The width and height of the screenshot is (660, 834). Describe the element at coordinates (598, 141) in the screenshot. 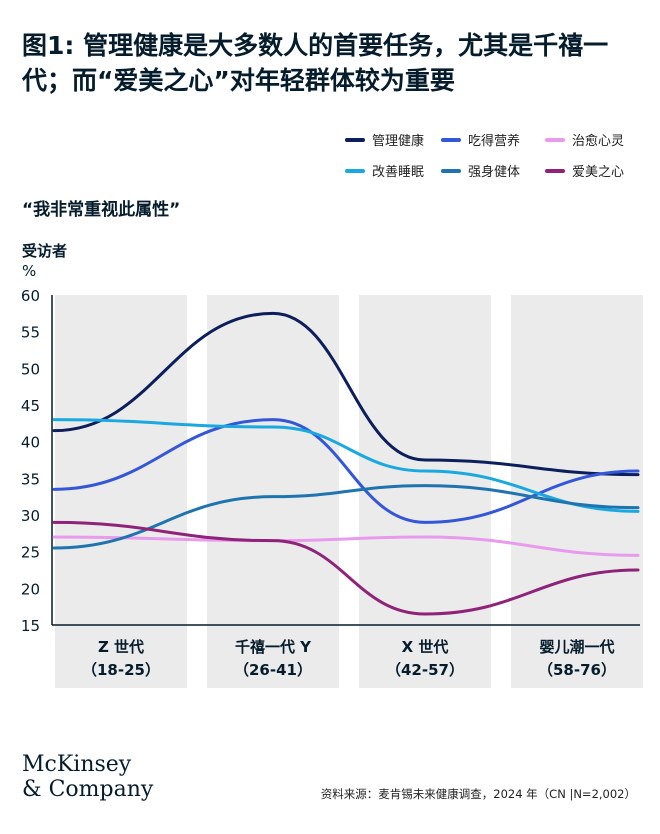

I see `legend-label: 治愈心灵` at that location.